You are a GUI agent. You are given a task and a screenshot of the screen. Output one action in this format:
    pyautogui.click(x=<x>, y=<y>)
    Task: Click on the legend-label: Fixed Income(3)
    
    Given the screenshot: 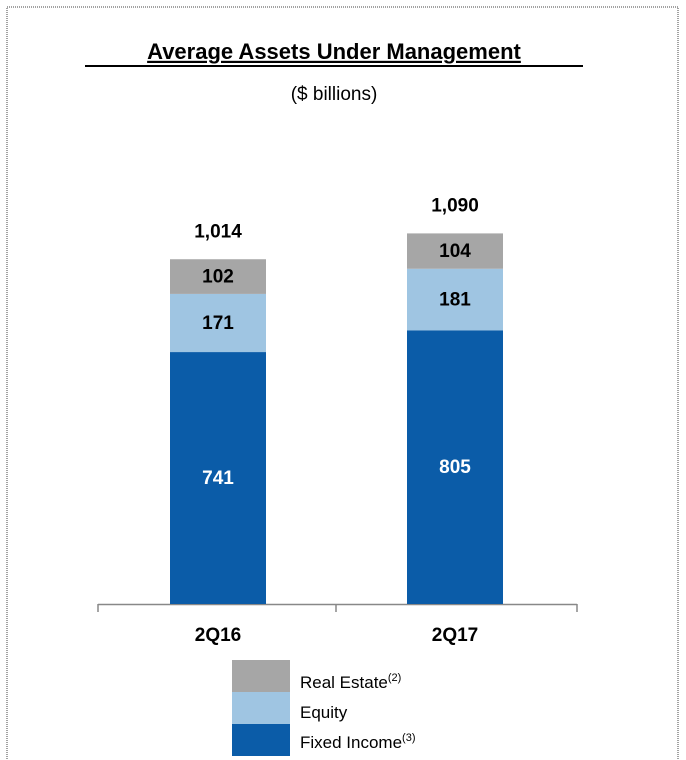 What is the action you would take?
    pyautogui.click(x=358, y=742)
    